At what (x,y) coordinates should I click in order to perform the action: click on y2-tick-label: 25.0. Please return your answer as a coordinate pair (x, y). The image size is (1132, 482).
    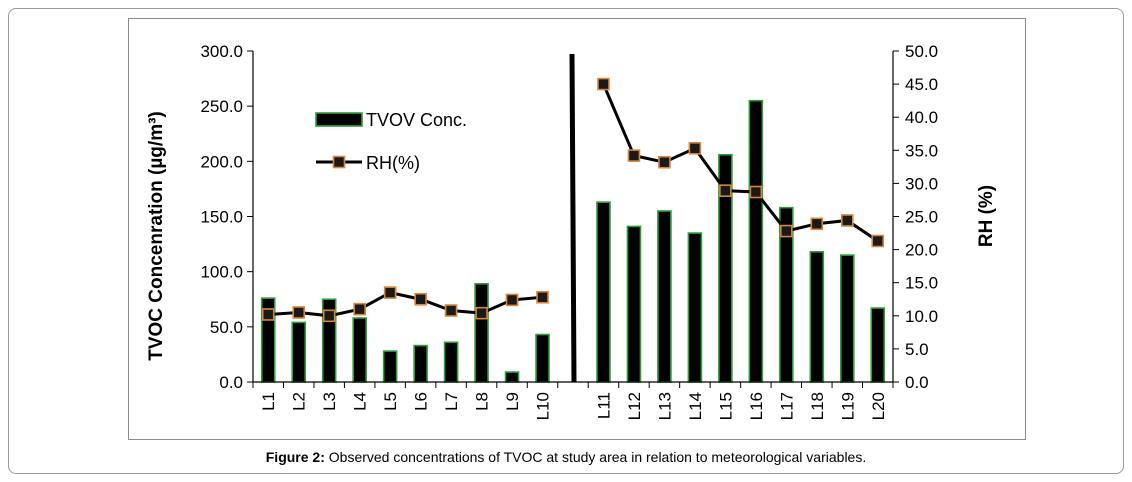
    Looking at the image, I should click on (921, 217).